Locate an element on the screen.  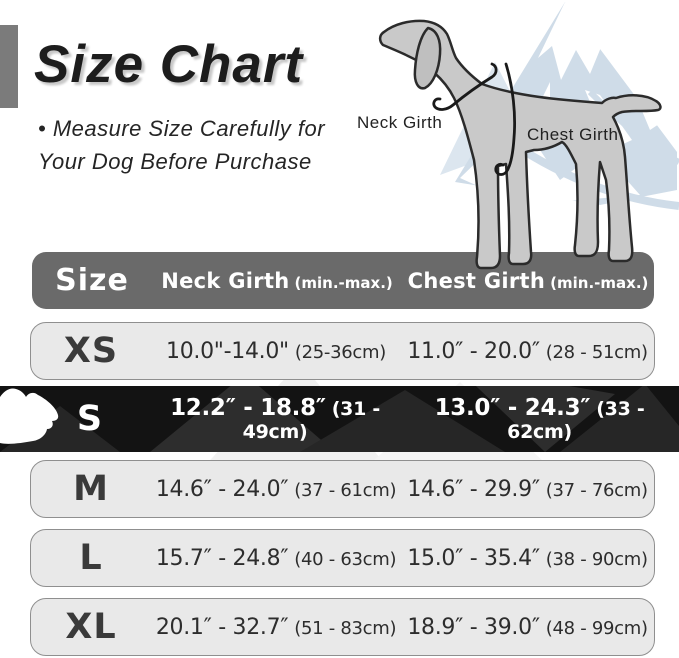
neck-cm: (37 - 61cm) is located at coordinates (345, 490).